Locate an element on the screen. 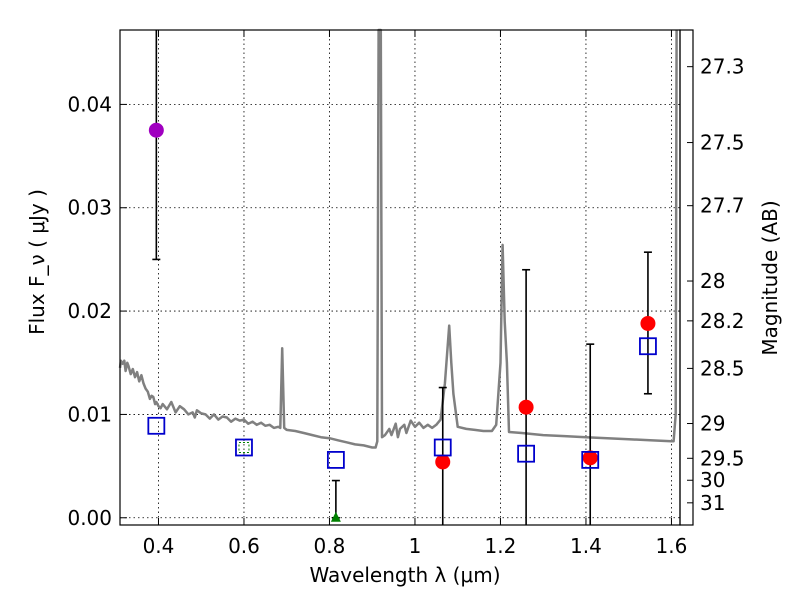 The image size is (800, 600). upper-limit-marker is located at coordinates (335, 516).